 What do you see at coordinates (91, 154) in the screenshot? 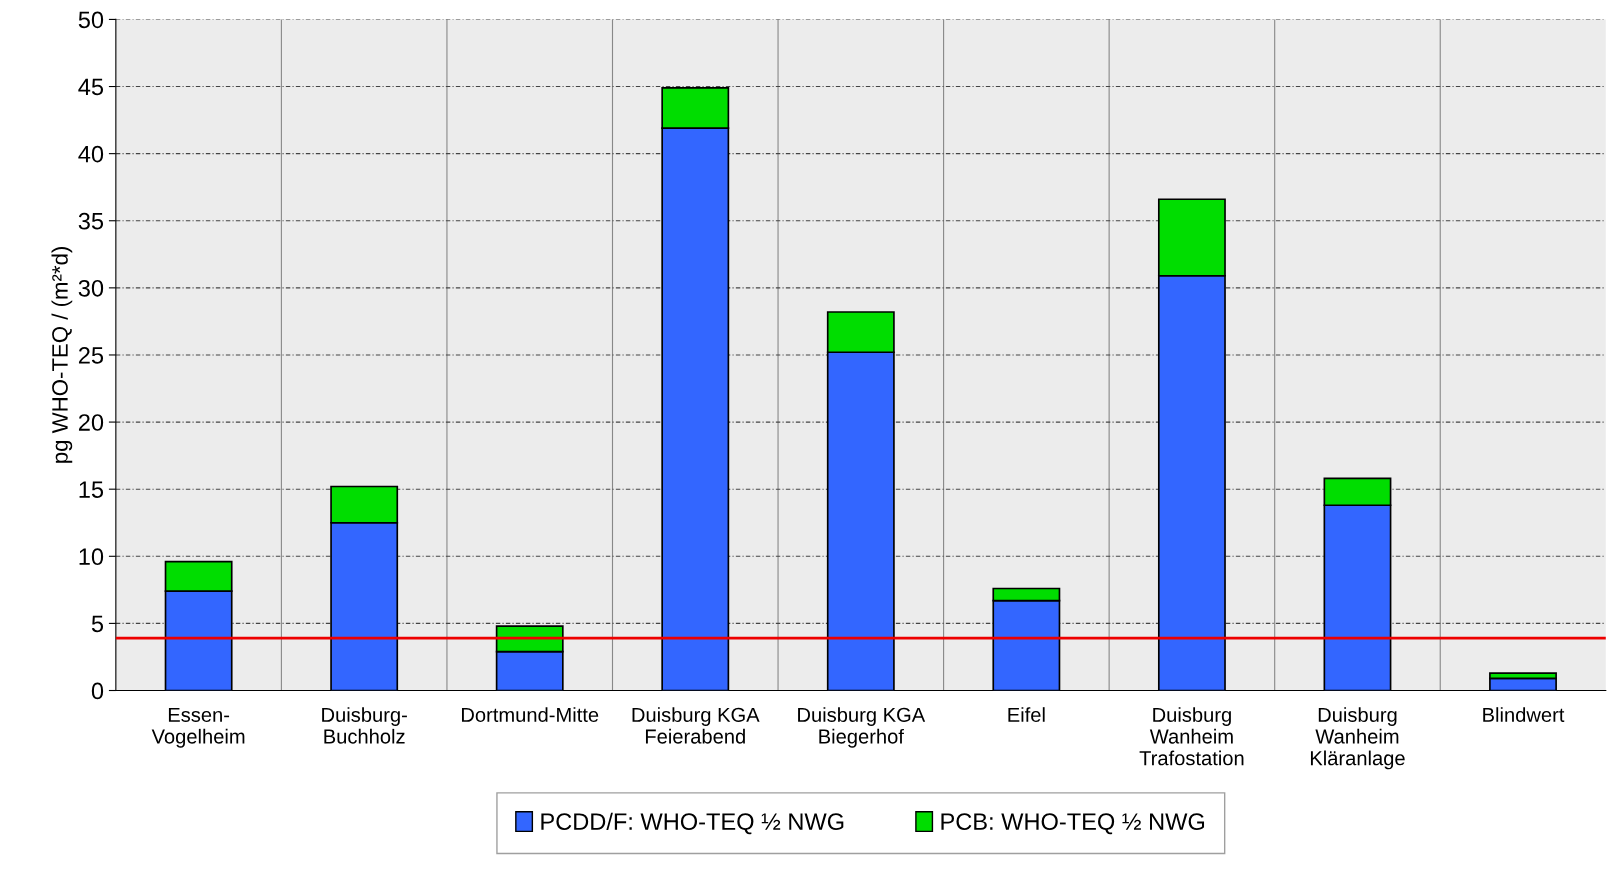
I see `y-tick-label: 40` at bounding box center [91, 154].